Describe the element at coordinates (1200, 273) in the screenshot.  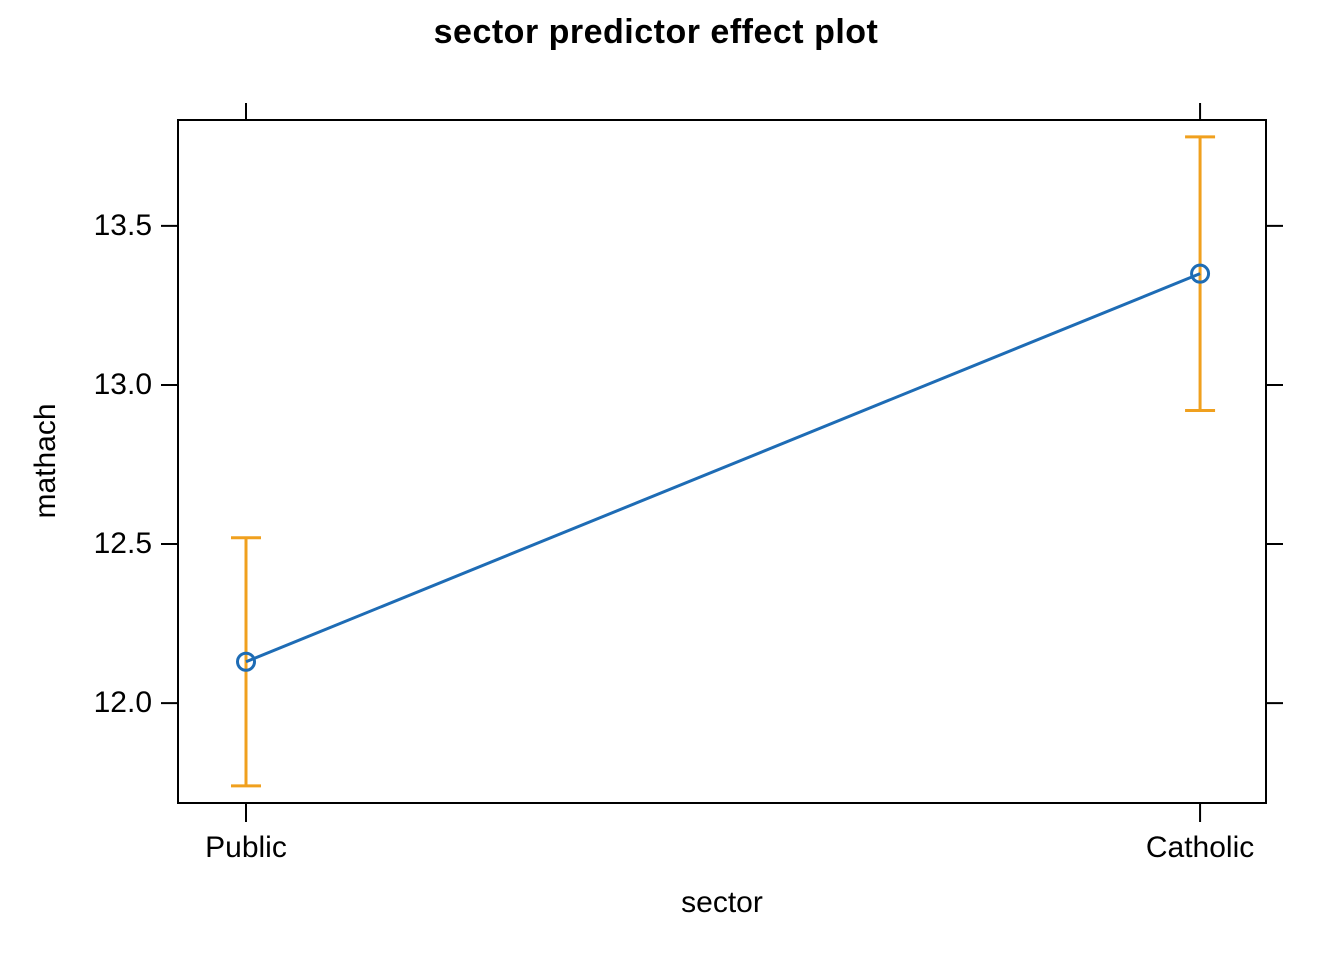
I see `data-point-catholic` at that location.